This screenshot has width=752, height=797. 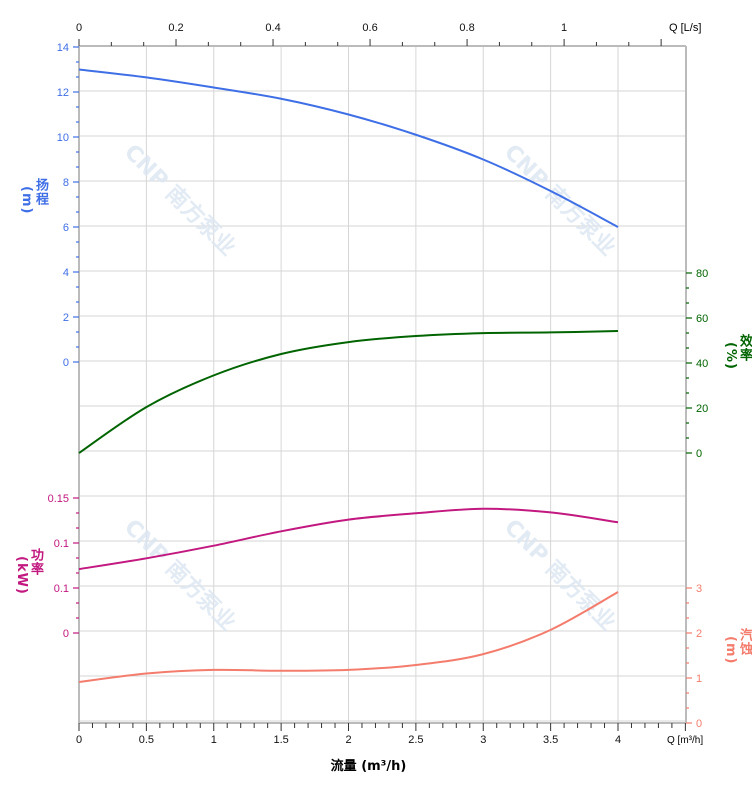 What do you see at coordinates (699, 454) in the screenshot?
I see `efficiency-tick-label: 0` at bounding box center [699, 454].